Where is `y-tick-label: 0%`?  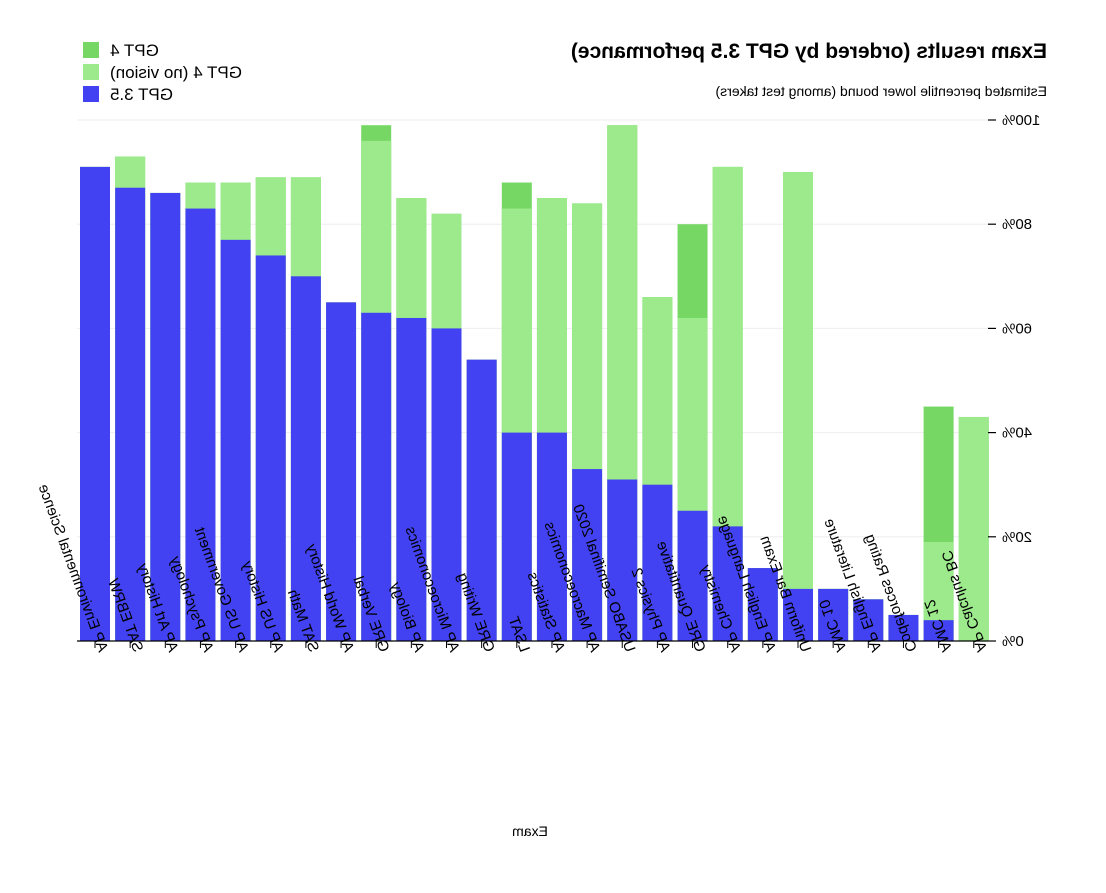
y-tick-label: 0% is located at coordinates (1013, 641).